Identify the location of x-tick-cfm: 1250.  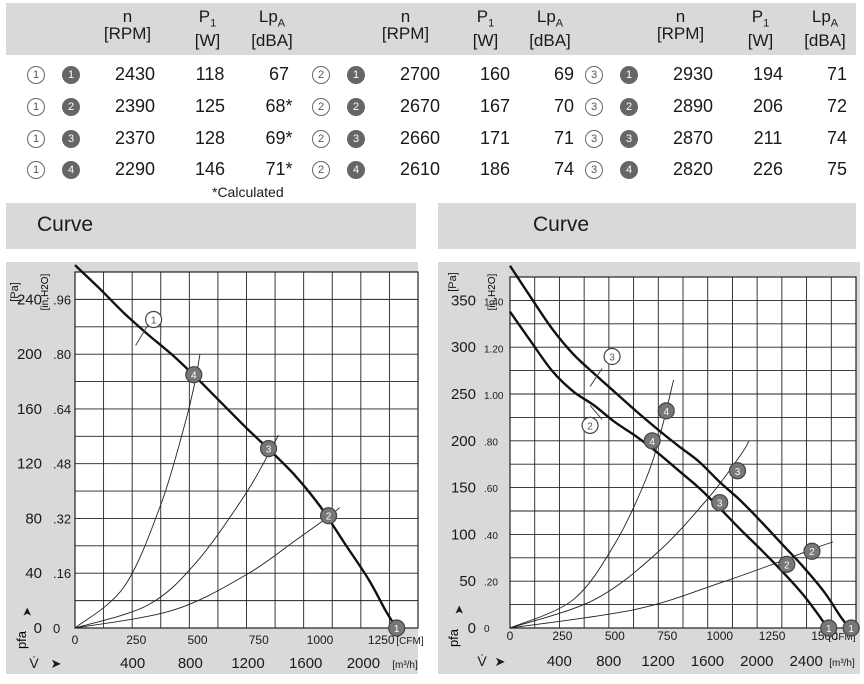
(772, 636).